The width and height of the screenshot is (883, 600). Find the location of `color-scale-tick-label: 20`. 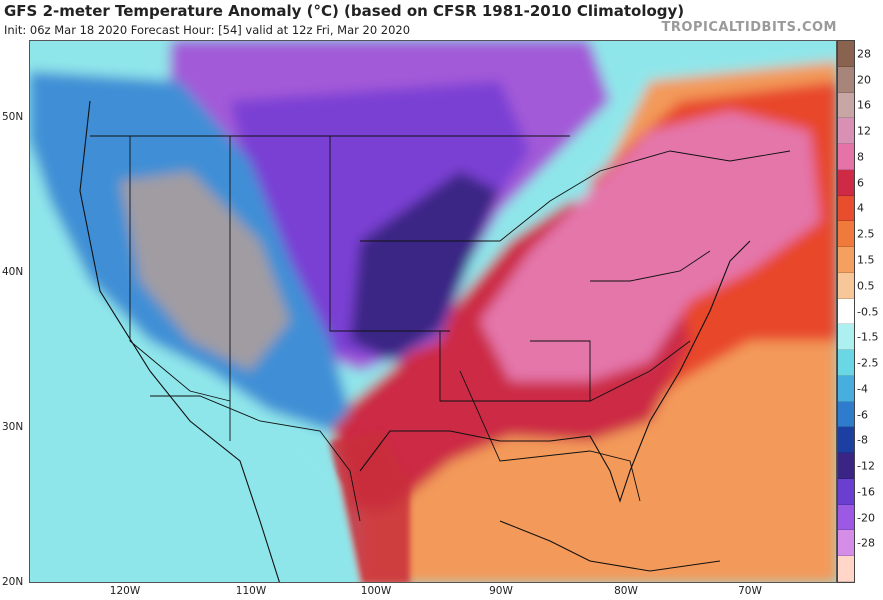

color-scale-tick-label: 20 is located at coordinates (864, 80).